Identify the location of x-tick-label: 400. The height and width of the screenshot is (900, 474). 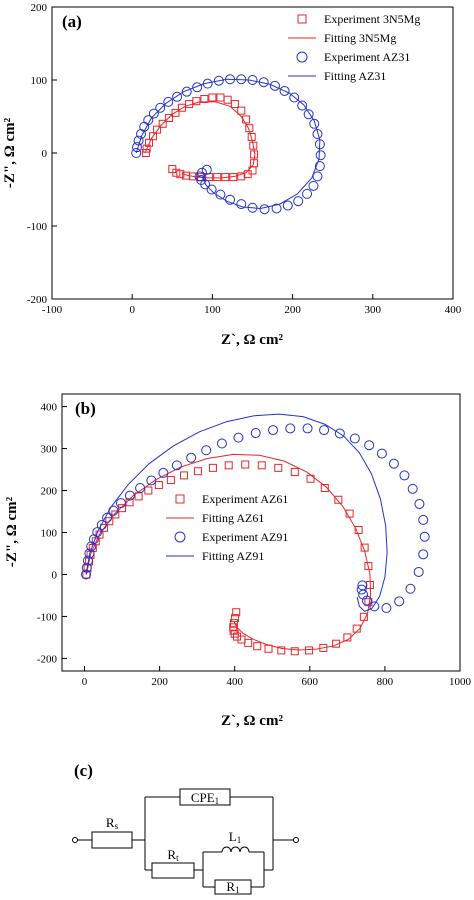
(453, 310).